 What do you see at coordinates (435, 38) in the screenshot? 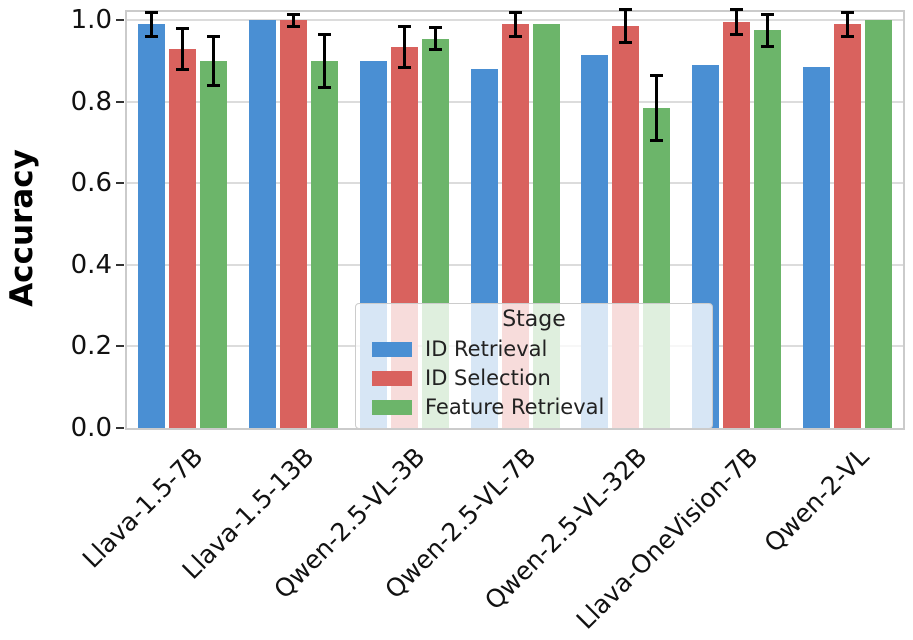
I see `error-bar-feature-retrieval-qwen-2-5-vl-3b` at bounding box center [435, 38].